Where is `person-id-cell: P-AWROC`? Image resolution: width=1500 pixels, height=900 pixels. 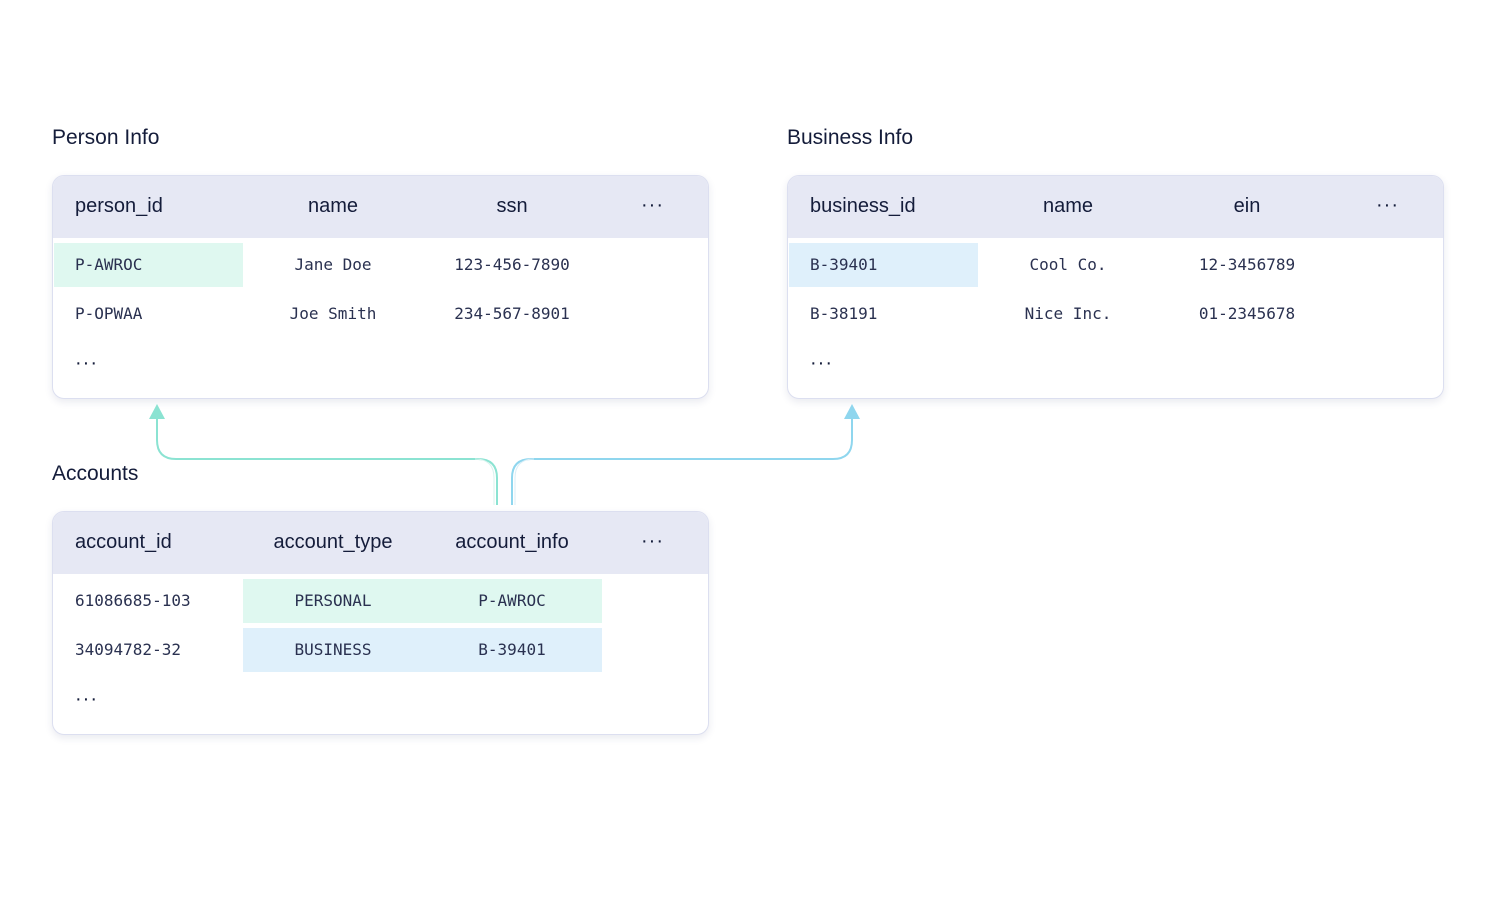 person-id-cell: P-AWROC is located at coordinates (109, 264).